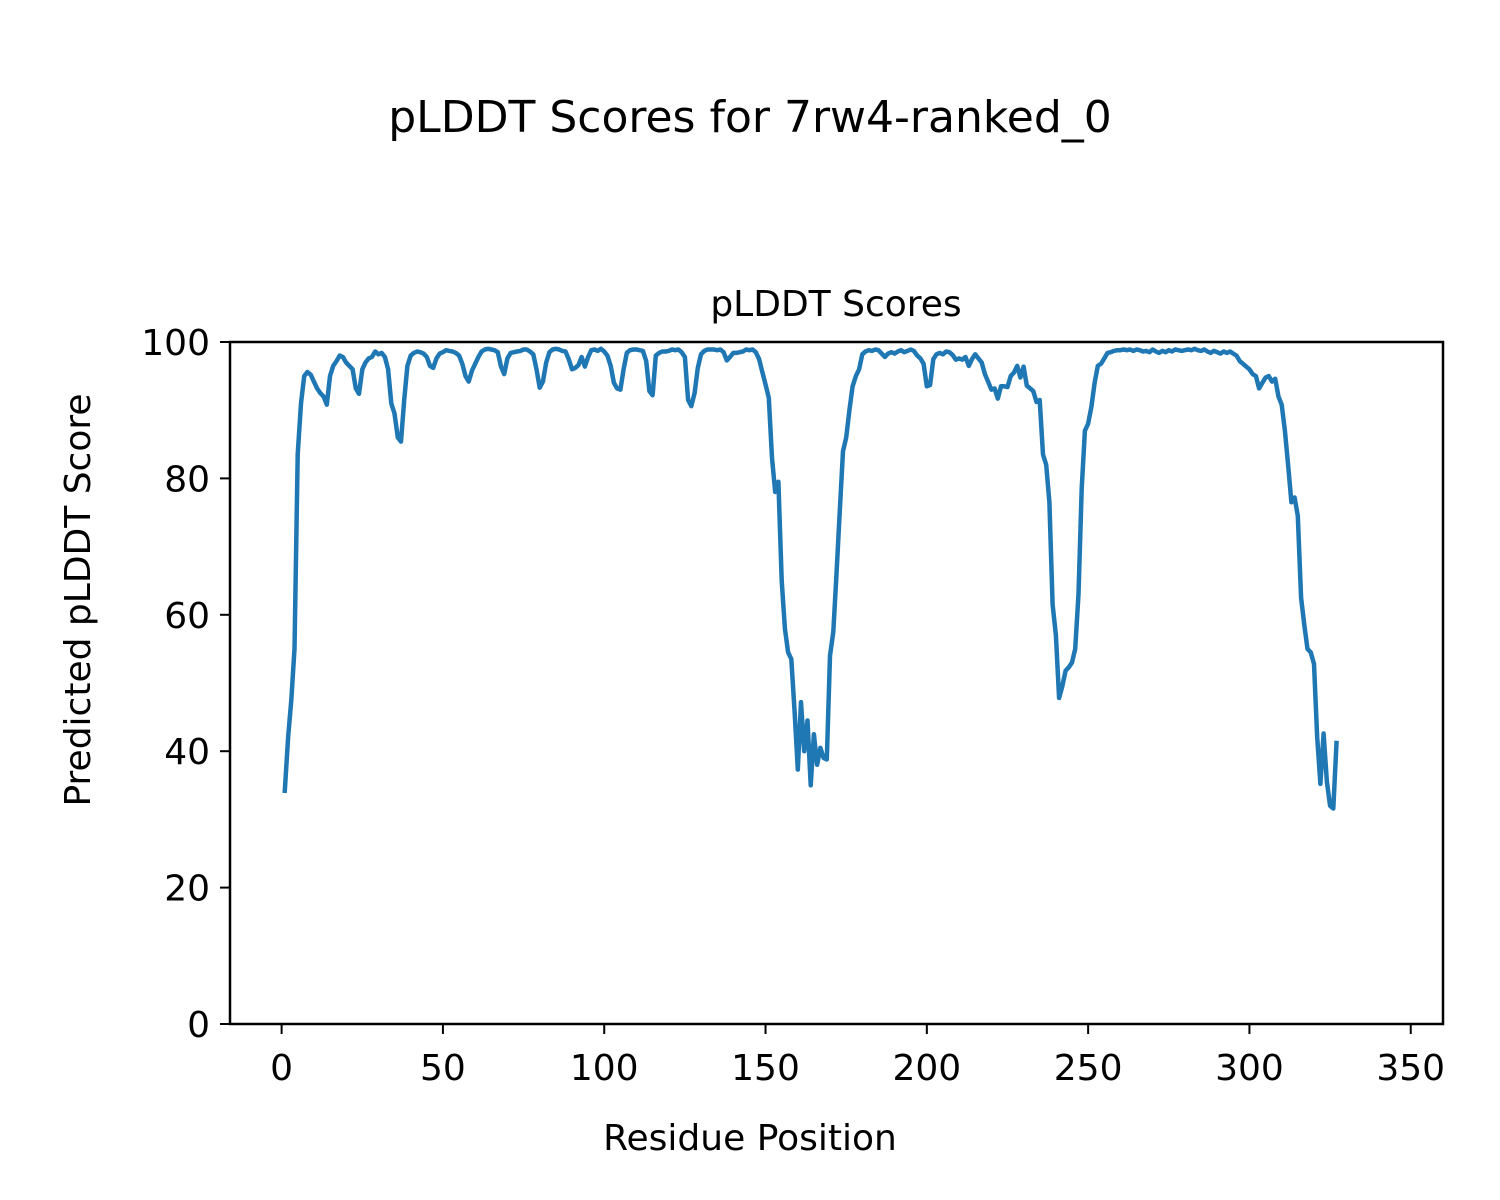  Describe the element at coordinates (604, 1068) in the screenshot. I see `x-tick-label: 100` at that location.